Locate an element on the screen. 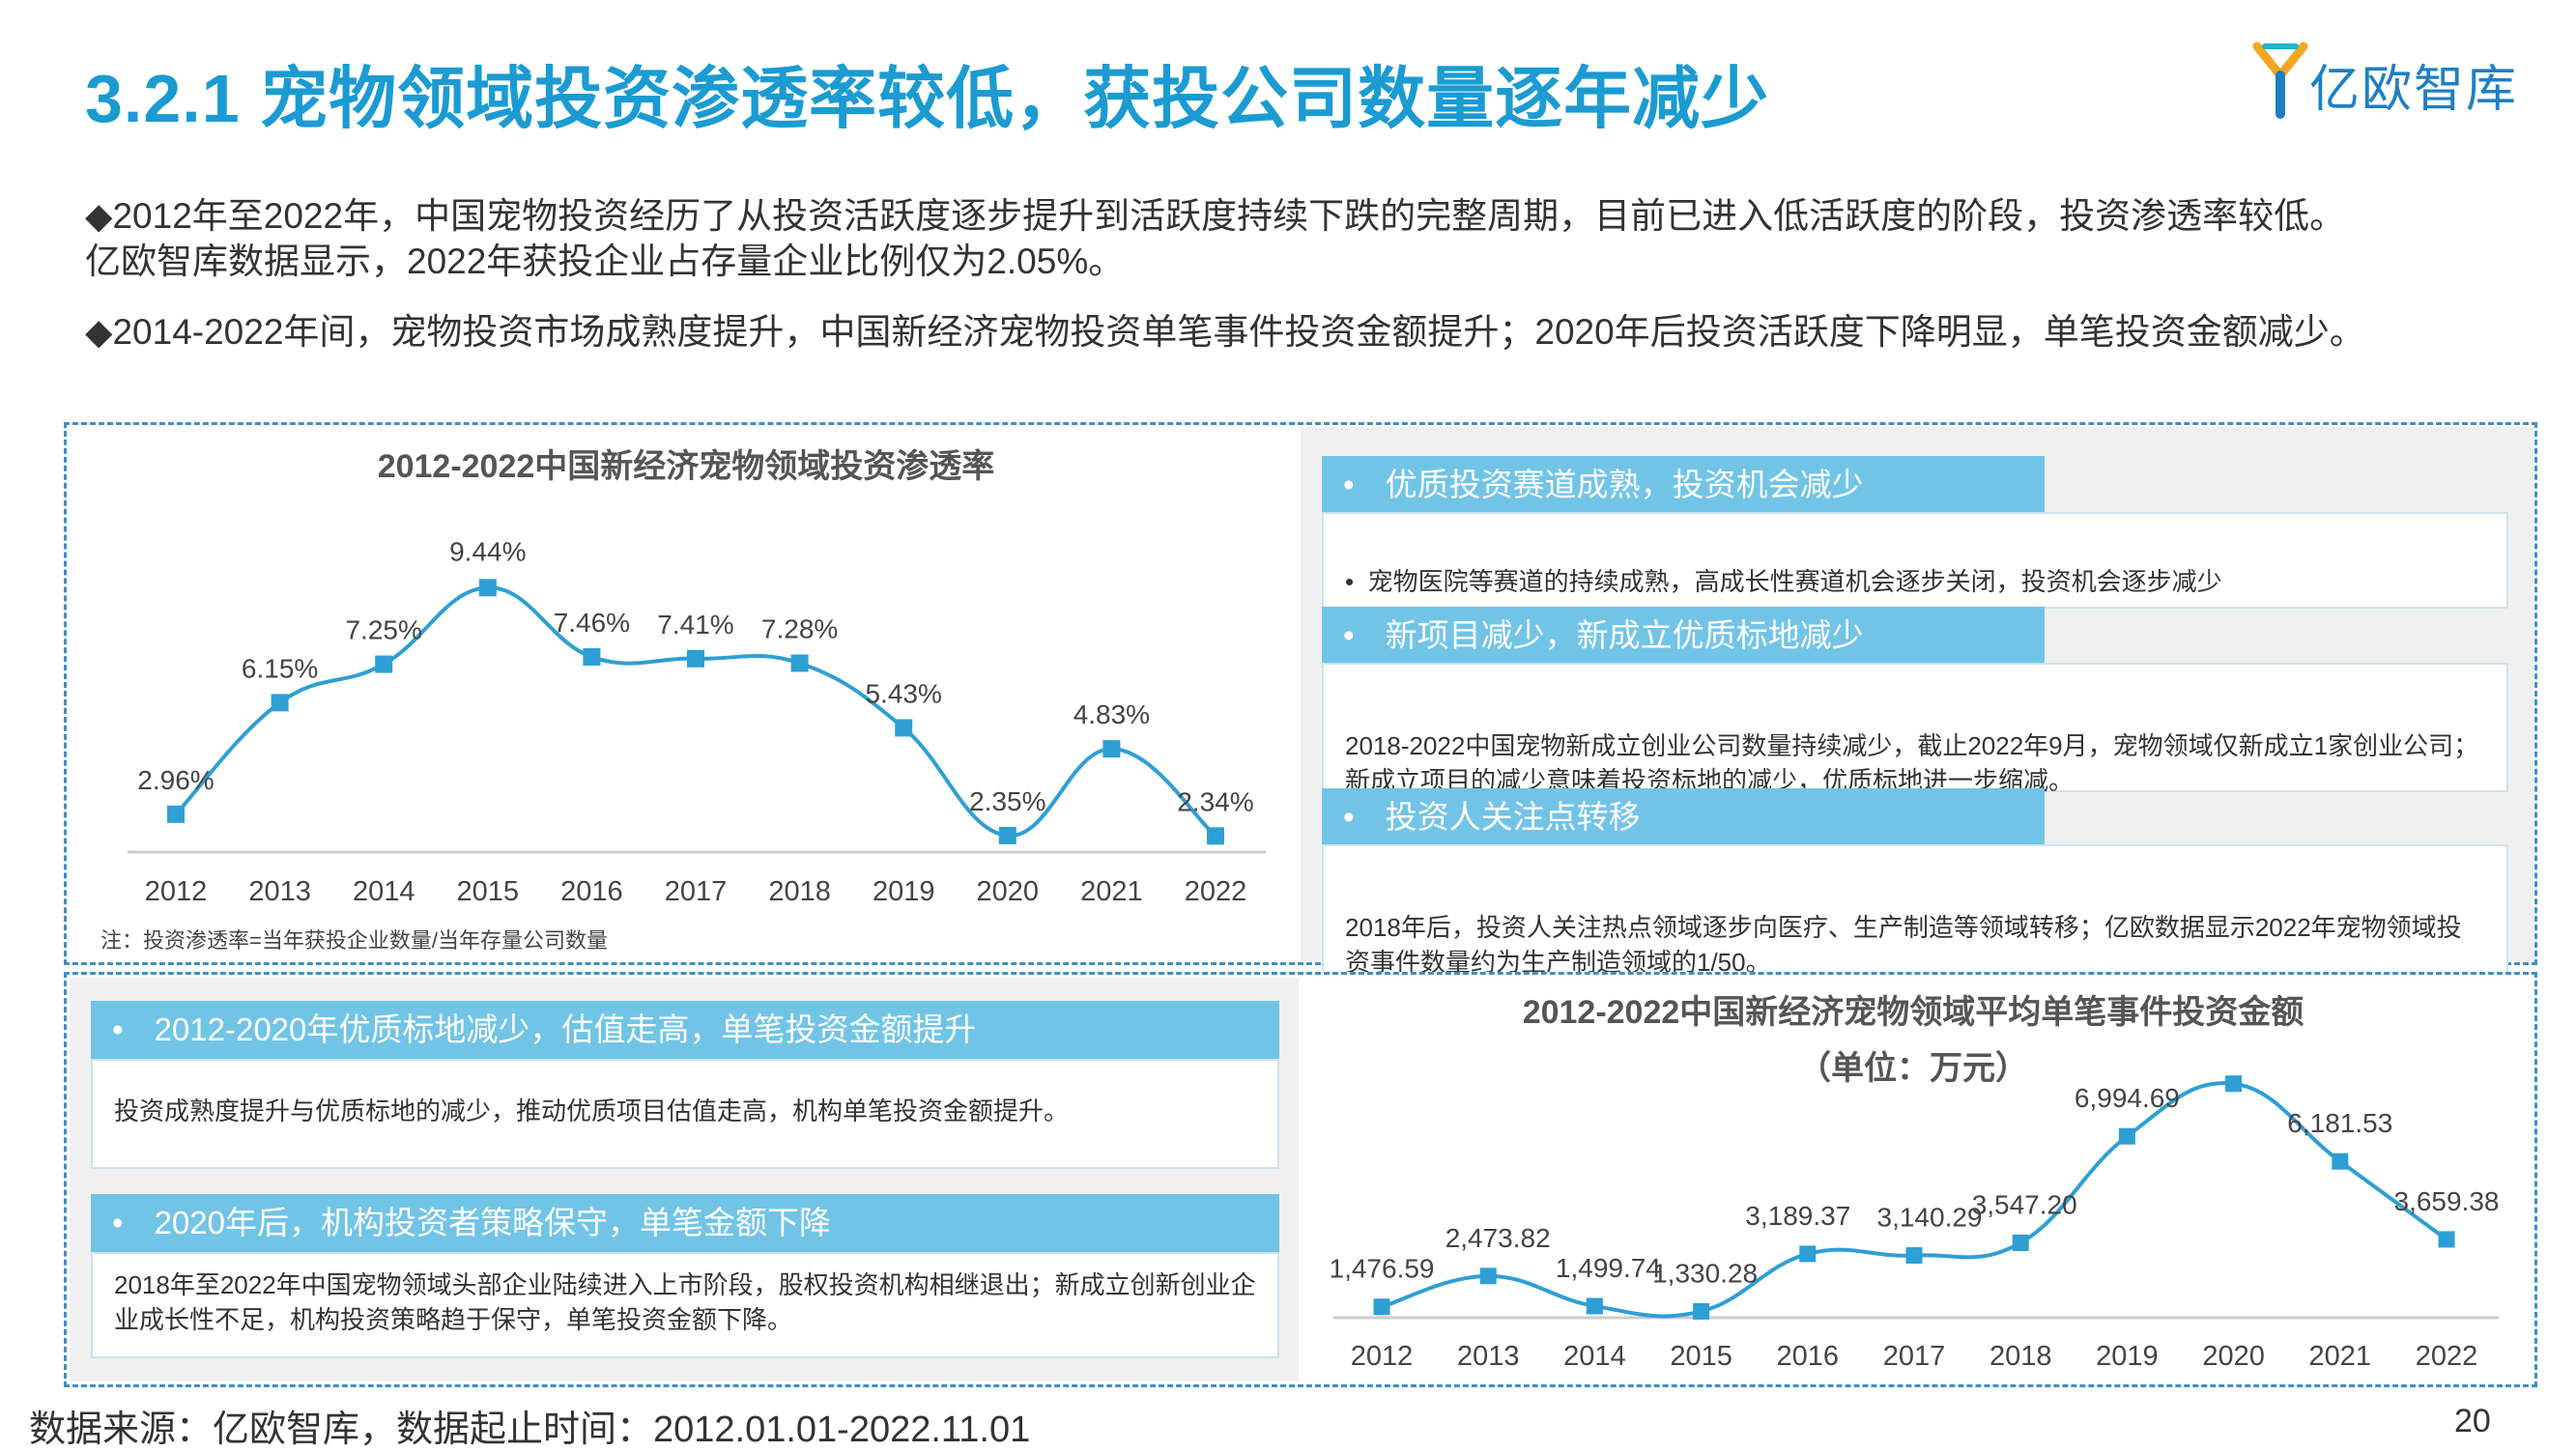 The image size is (2576, 1452). left-card-1-title: 2012-2020年优质标地减少，估值走高，单笔投资金额提升 is located at coordinates (566, 1029).